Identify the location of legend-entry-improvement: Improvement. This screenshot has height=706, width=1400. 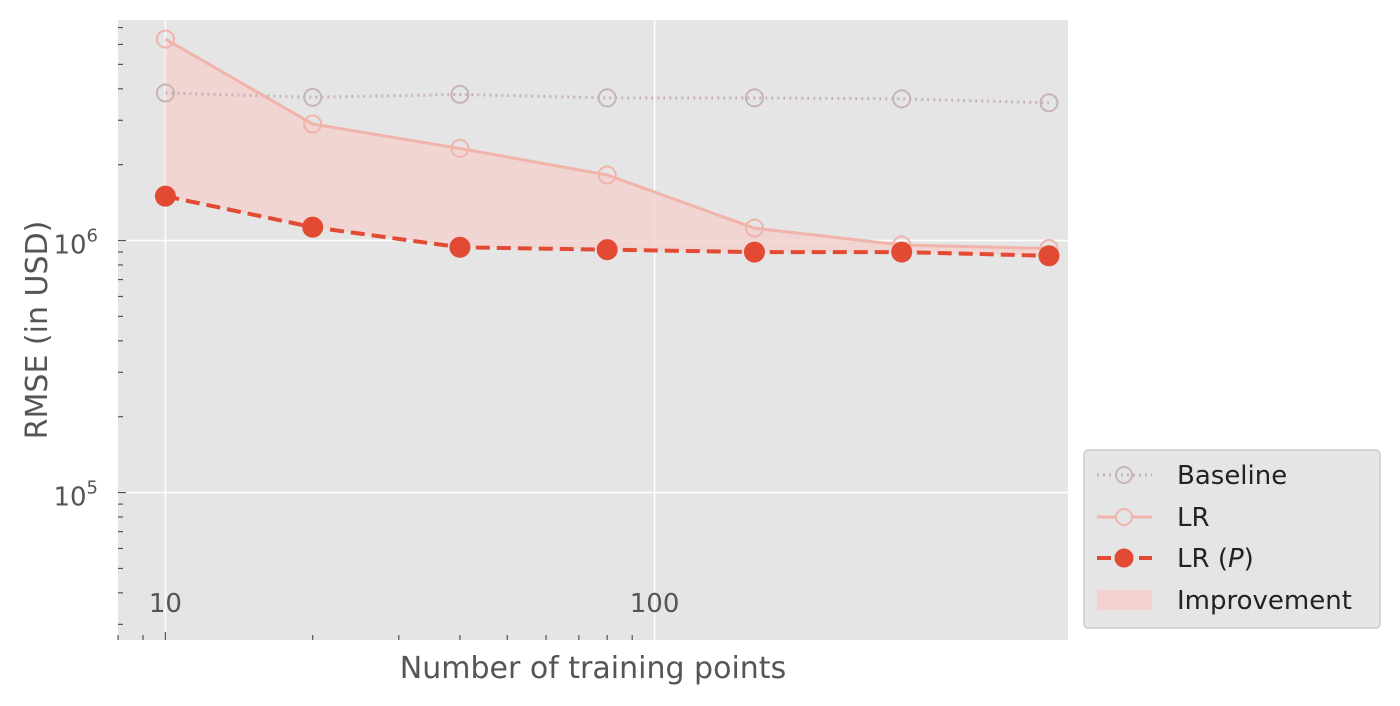
(1224, 601).